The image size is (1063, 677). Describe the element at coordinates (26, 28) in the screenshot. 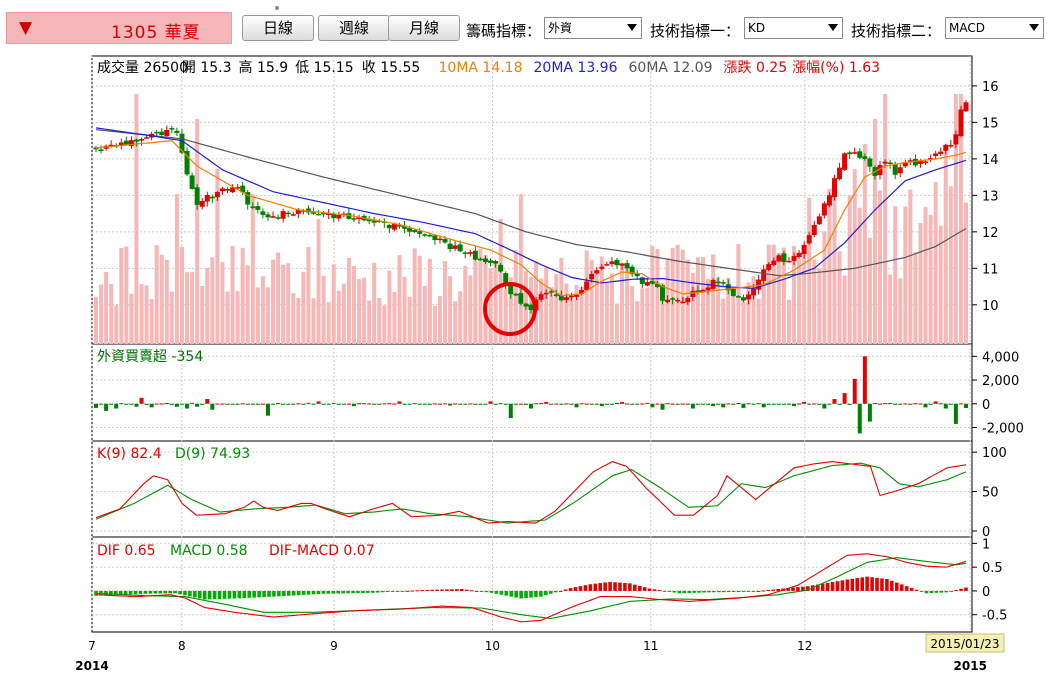

I see `dropdown-arrow-icon: ▼` at that location.